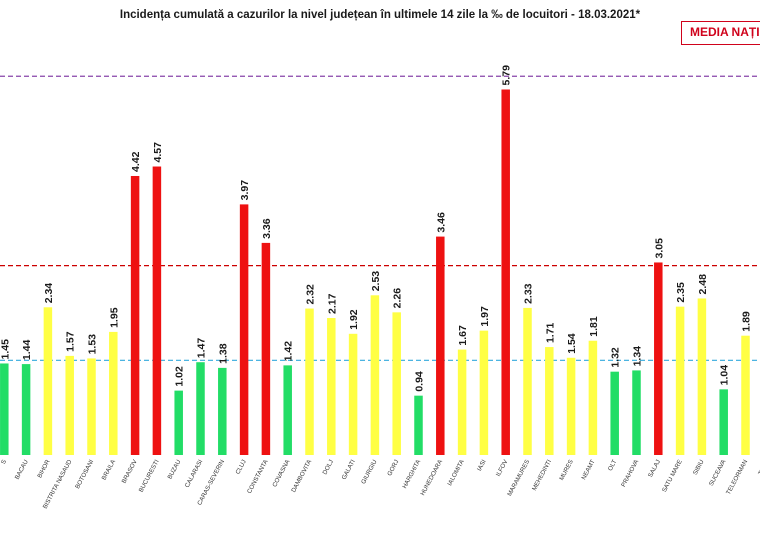 The image size is (760, 550). I want to click on category-label-35: SUCEAVA, so click(718, 472).